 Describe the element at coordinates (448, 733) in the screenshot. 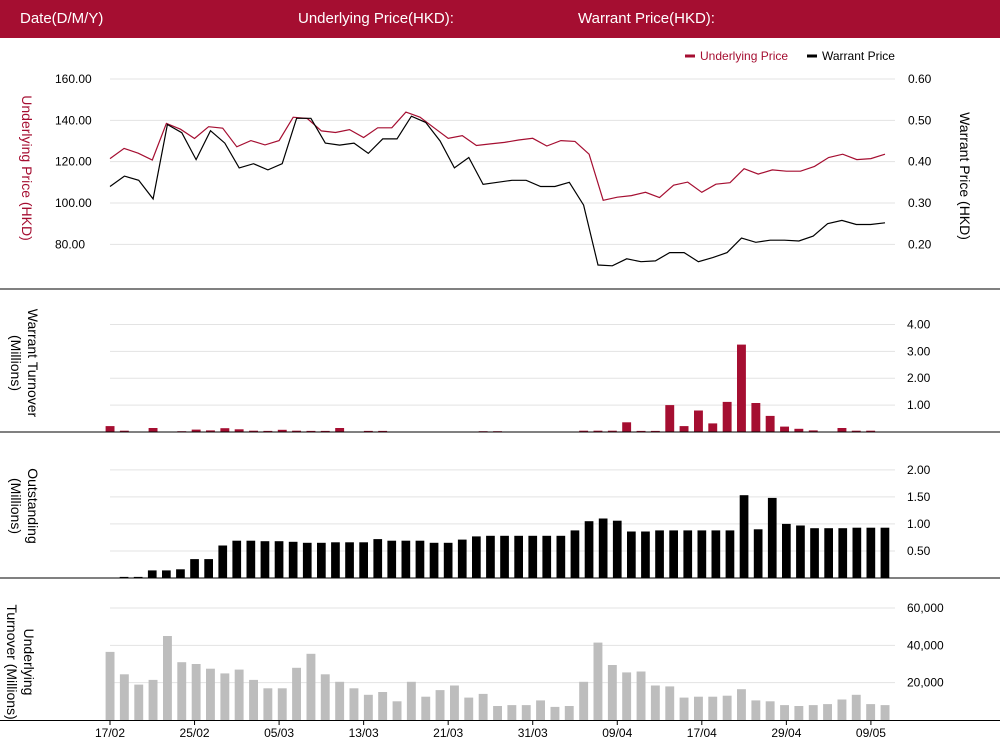

I see `x-tick-label: 21/03` at that location.